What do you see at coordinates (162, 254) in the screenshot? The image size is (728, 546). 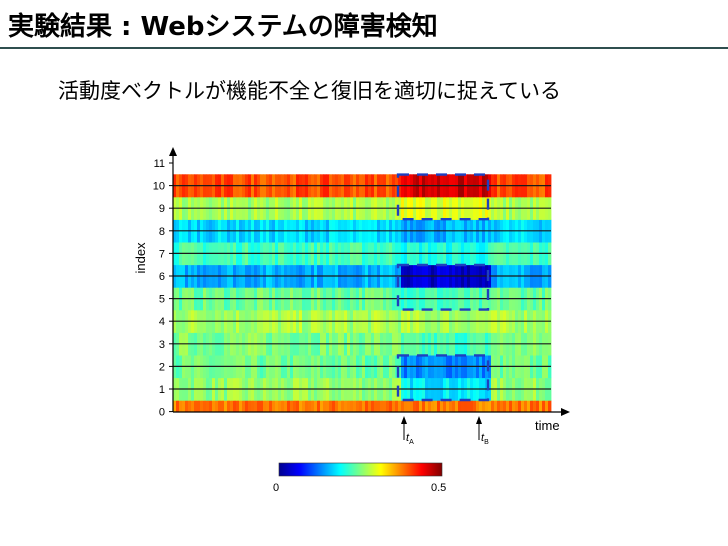 I see `y-tick-label: 7` at bounding box center [162, 254].